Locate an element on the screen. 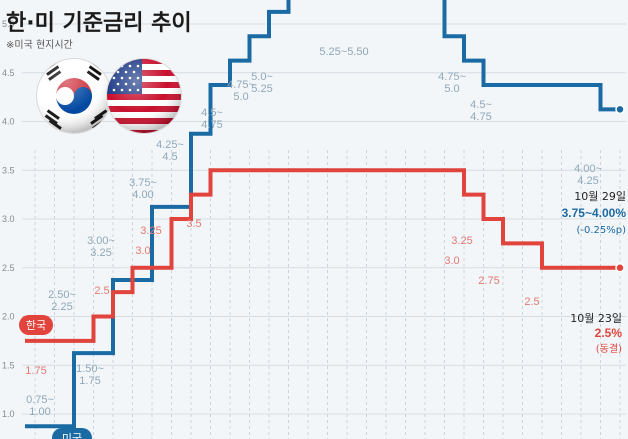 Image resolution: width=628 pixels, height=439 pixels. us-rate-label: 1.50~ is located at coordinates (90, 369).